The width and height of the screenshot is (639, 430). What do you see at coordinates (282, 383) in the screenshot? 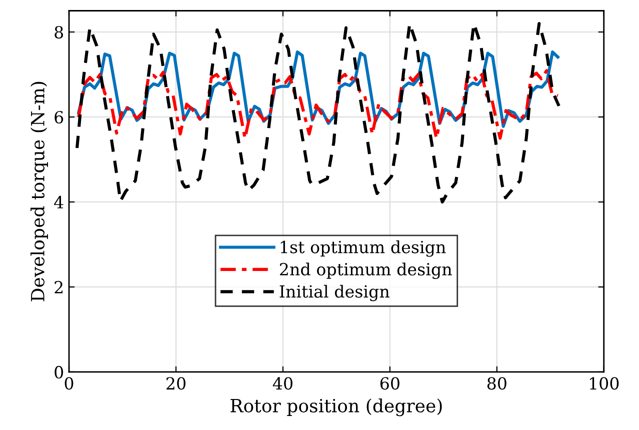
I see `x-tick-label: 40` at bounding box center [282, 383].